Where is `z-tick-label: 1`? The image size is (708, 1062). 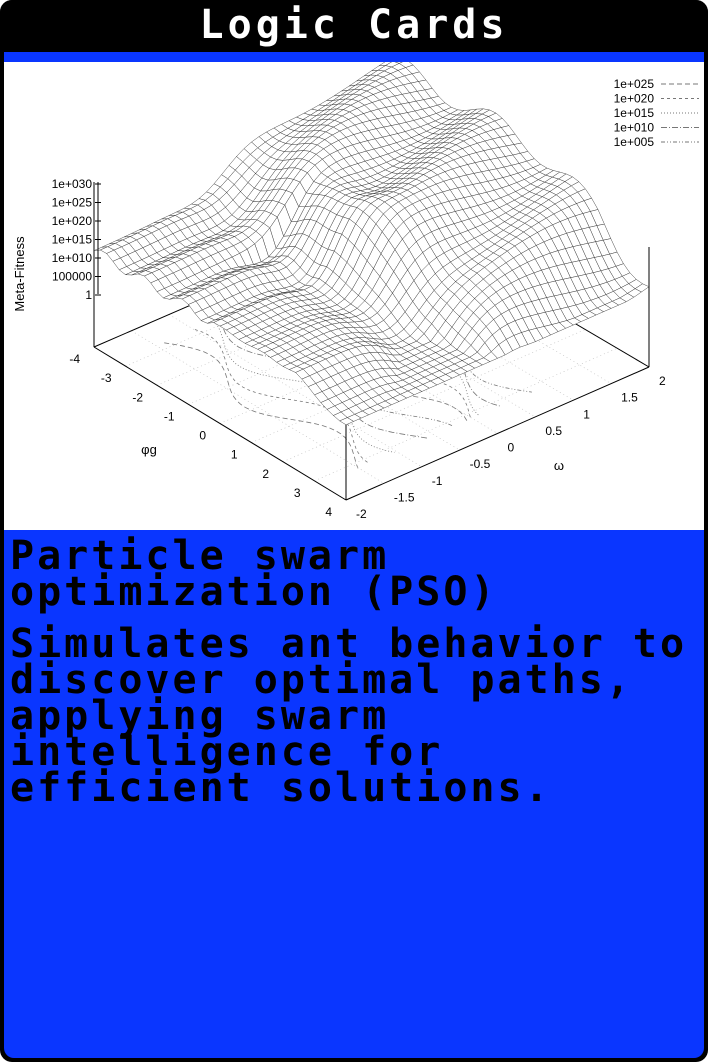 z-tick-label: 1 is located at coordinates (88, 295).